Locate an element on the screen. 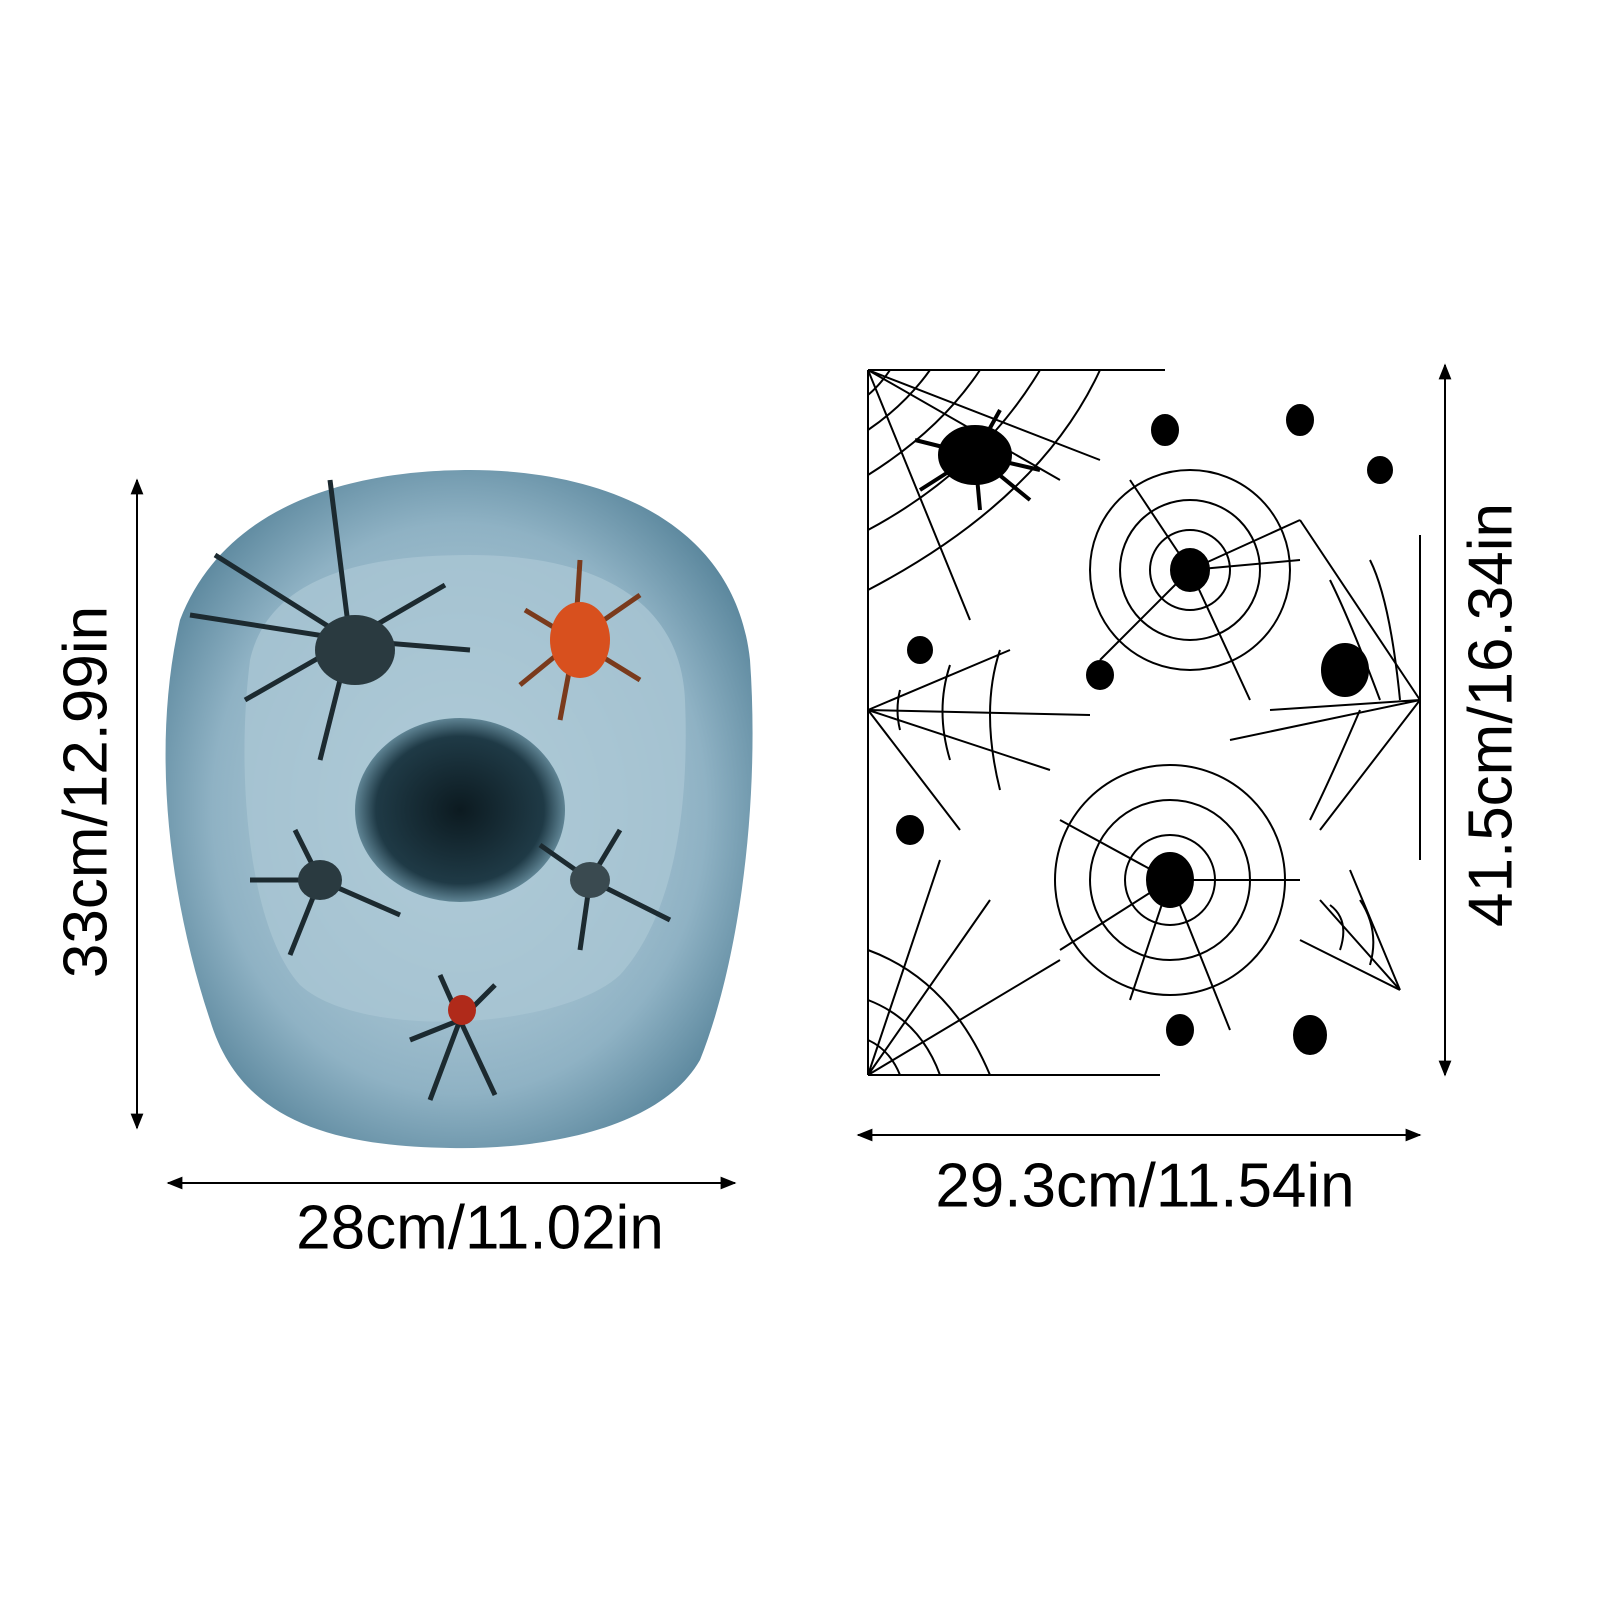  width-label: 28cm/11.02in is located at coordinates (480, 1227).